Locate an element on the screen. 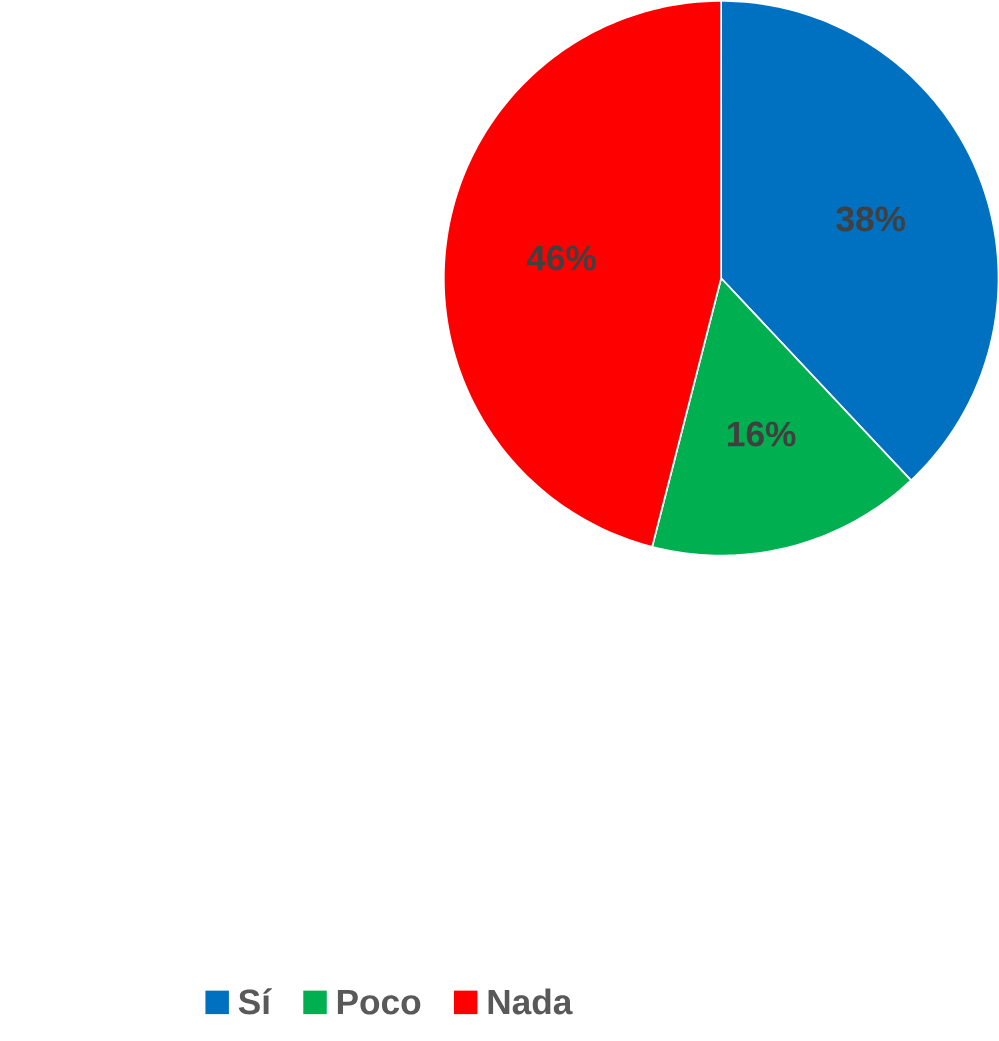 This screenshot has width=999, height=1041. data-label: 46% is located at coordinates (561, 258).